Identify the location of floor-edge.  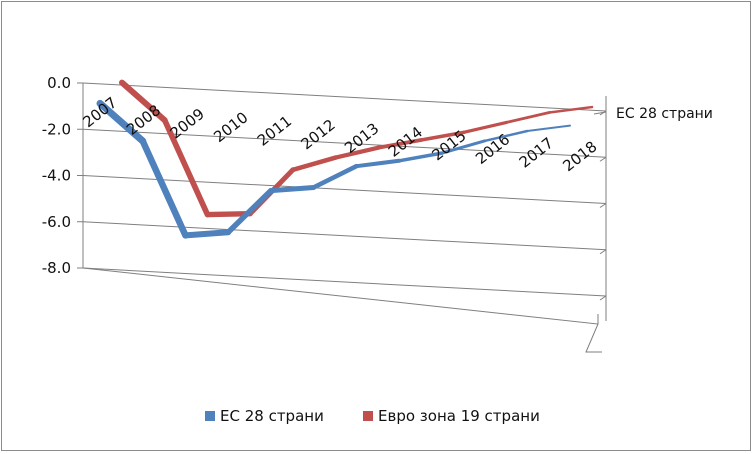
(342, 310).